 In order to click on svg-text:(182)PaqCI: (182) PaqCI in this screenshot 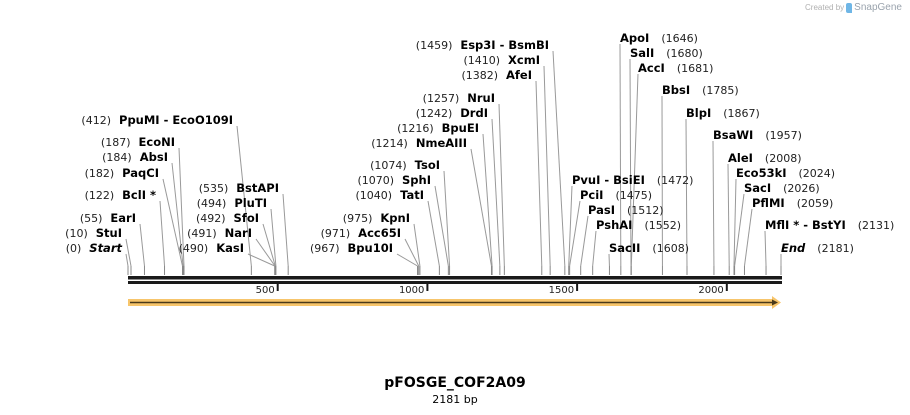, I will do `click(122, 173)`.